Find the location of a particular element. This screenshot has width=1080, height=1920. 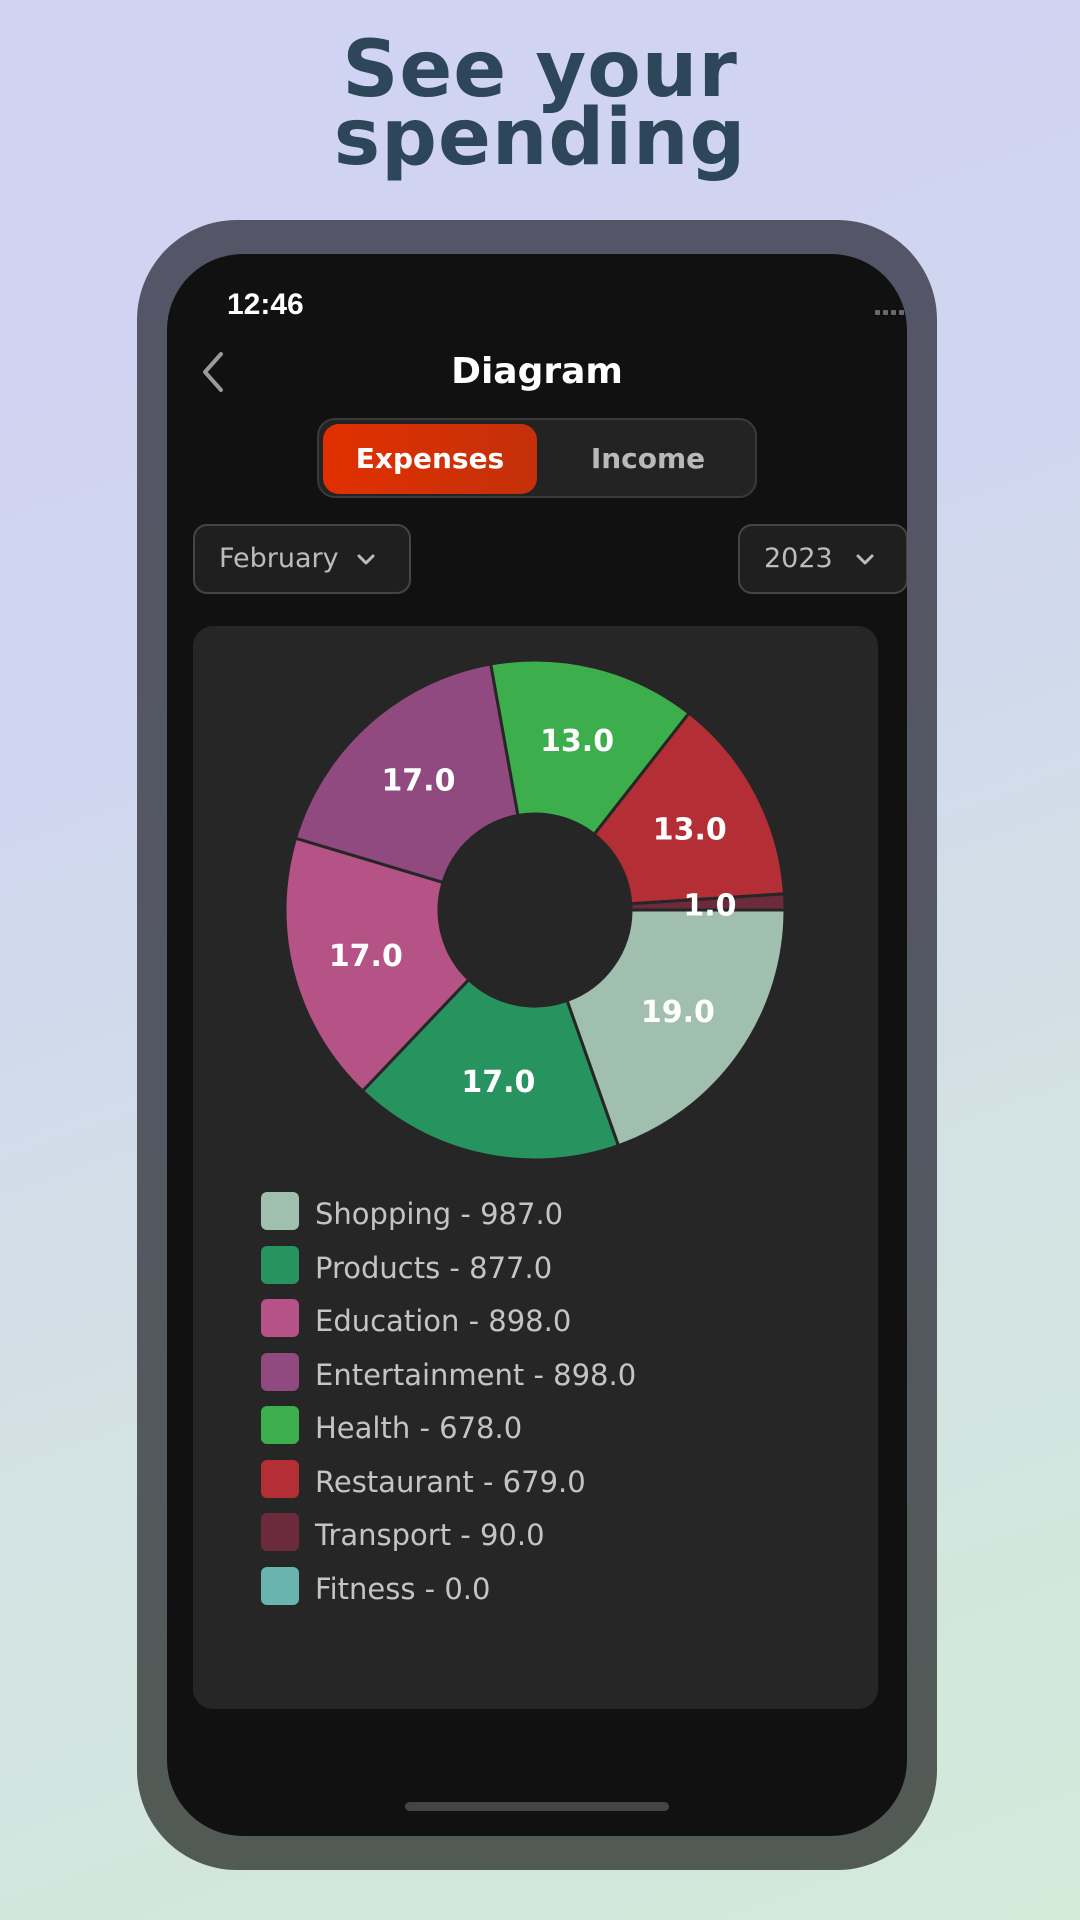

year-dropdown: 2023 is located at coordinates (822, 559).